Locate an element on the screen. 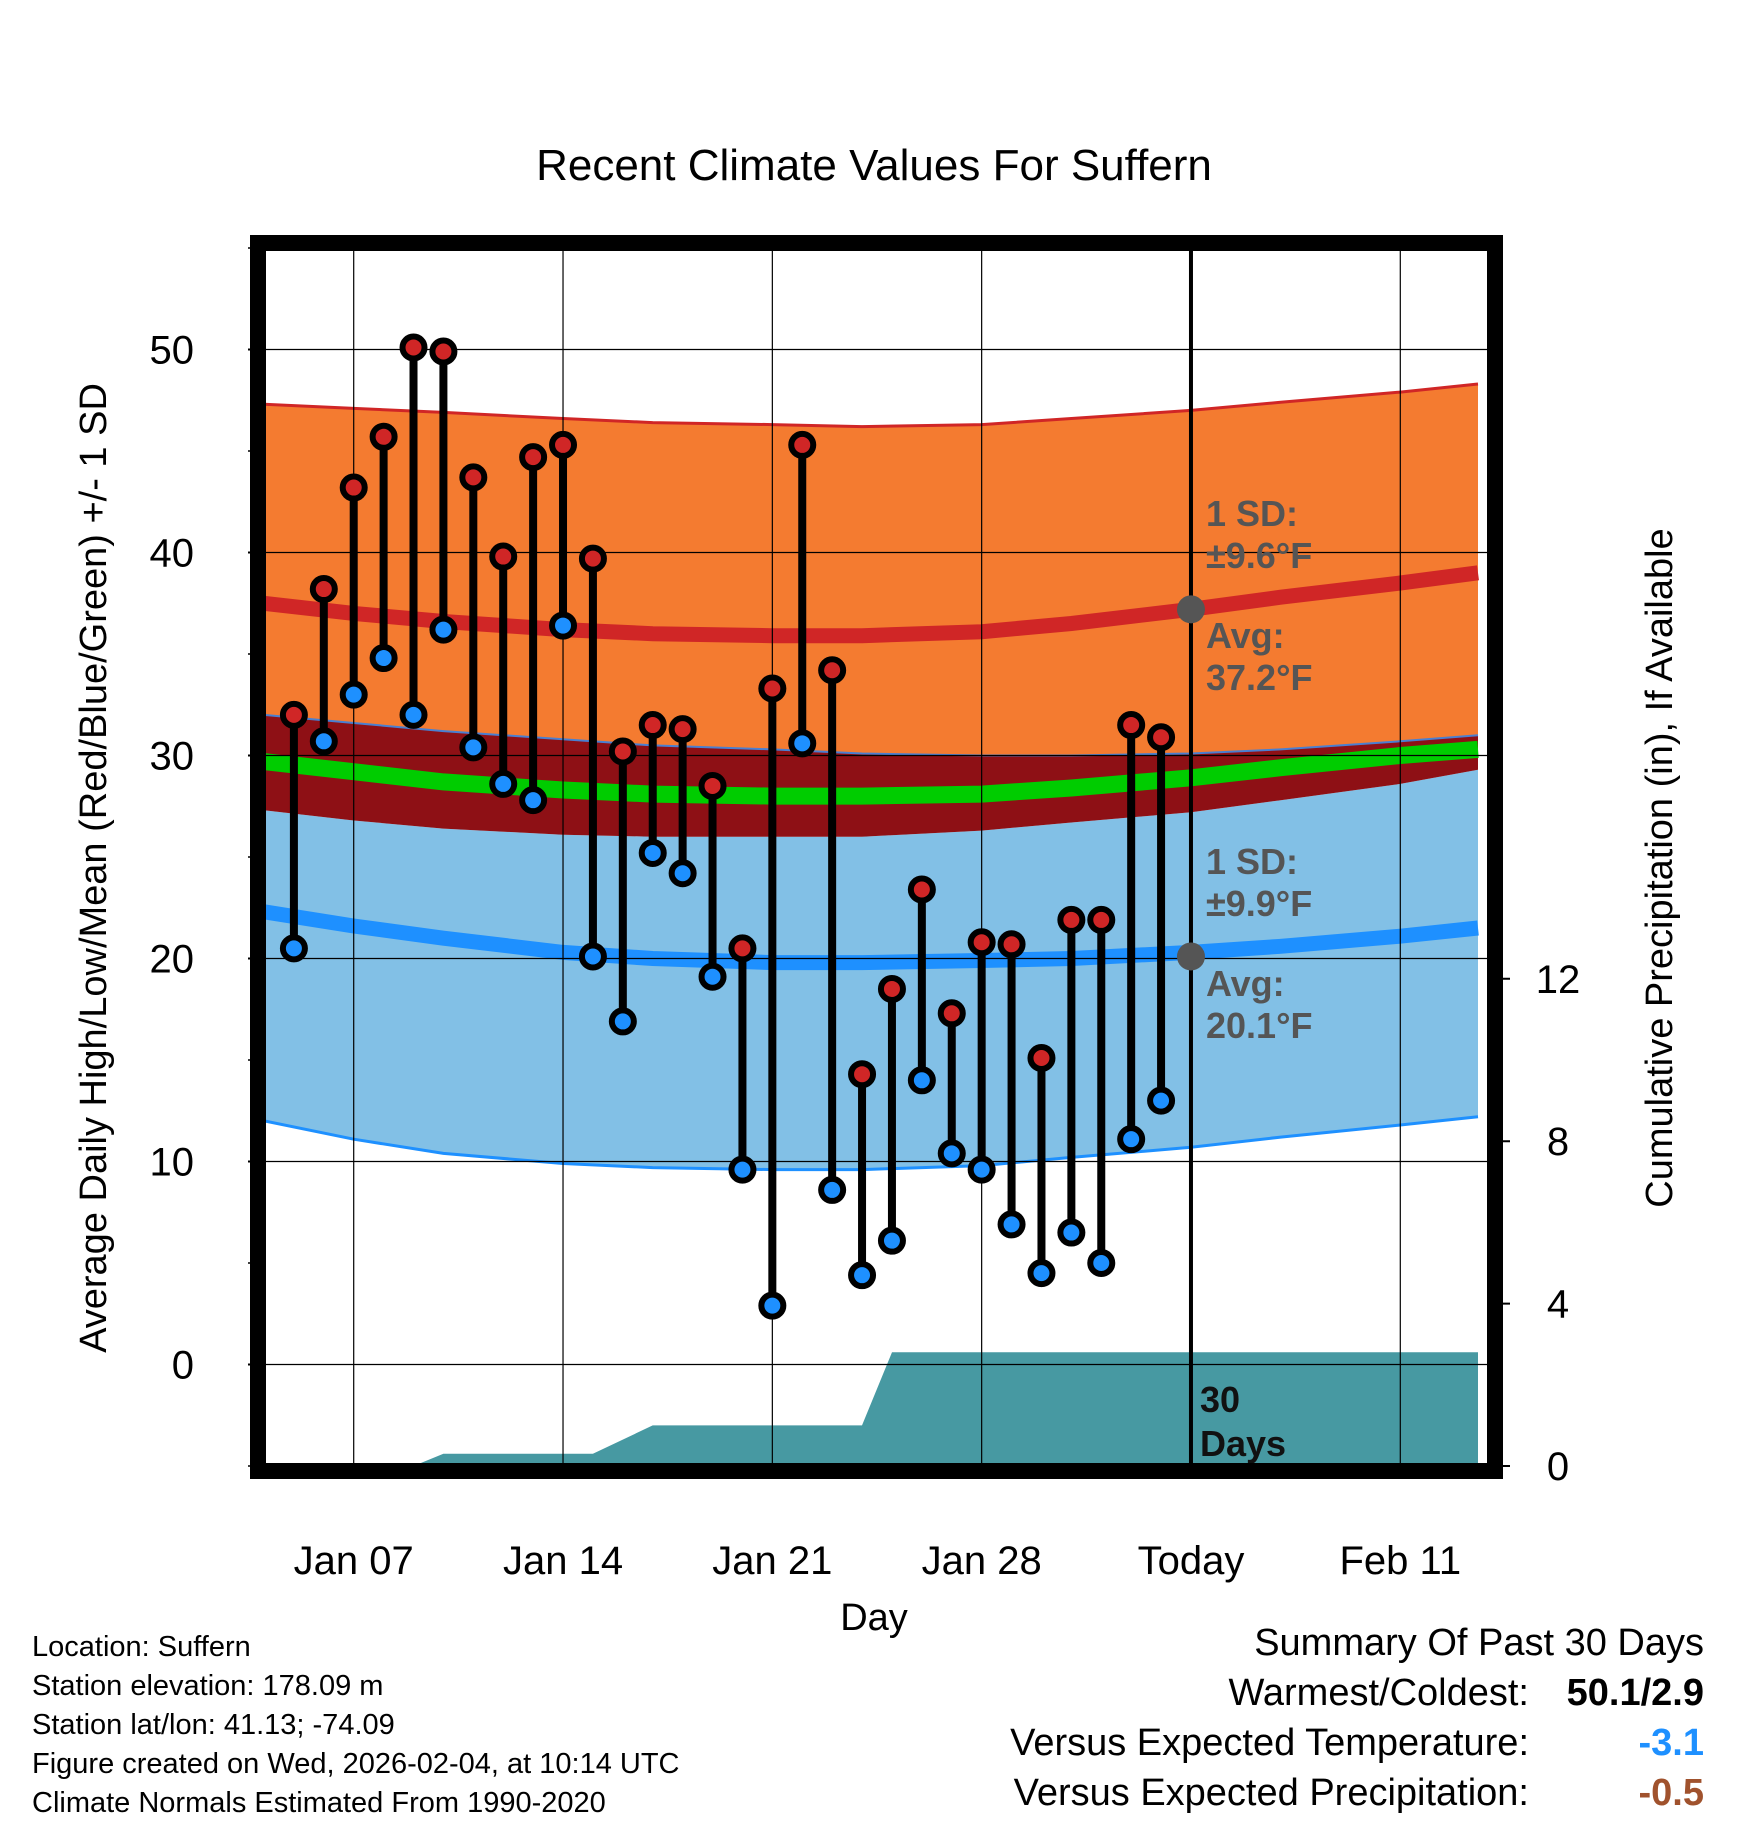  y2-tick-label: 8 is located at coordinates (1558, 1142).